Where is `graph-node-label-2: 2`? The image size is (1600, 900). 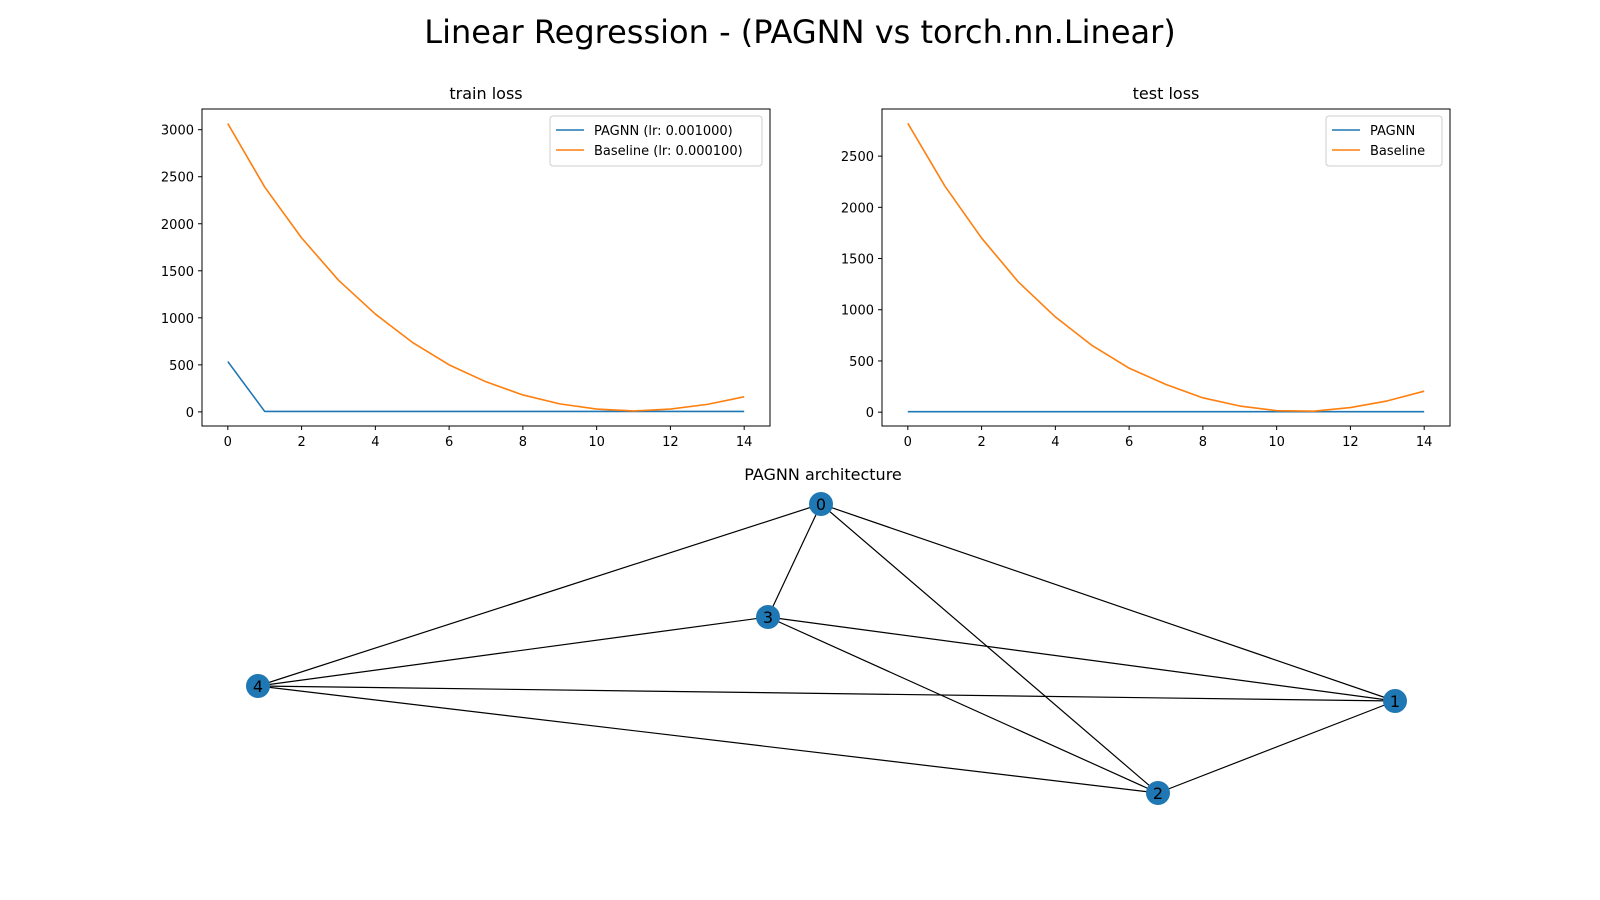
graph-node-label-2: 2 is located at coordinates (1158, 793).